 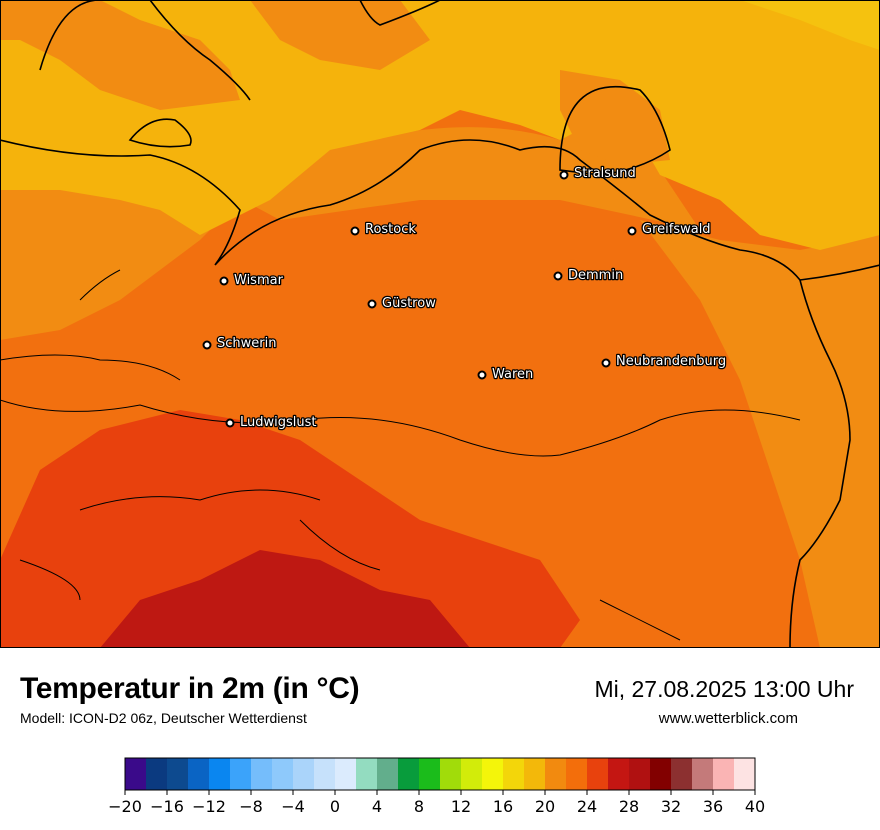 I want to click on city-greifswald: Greifswald, so click(x=669, y=229).